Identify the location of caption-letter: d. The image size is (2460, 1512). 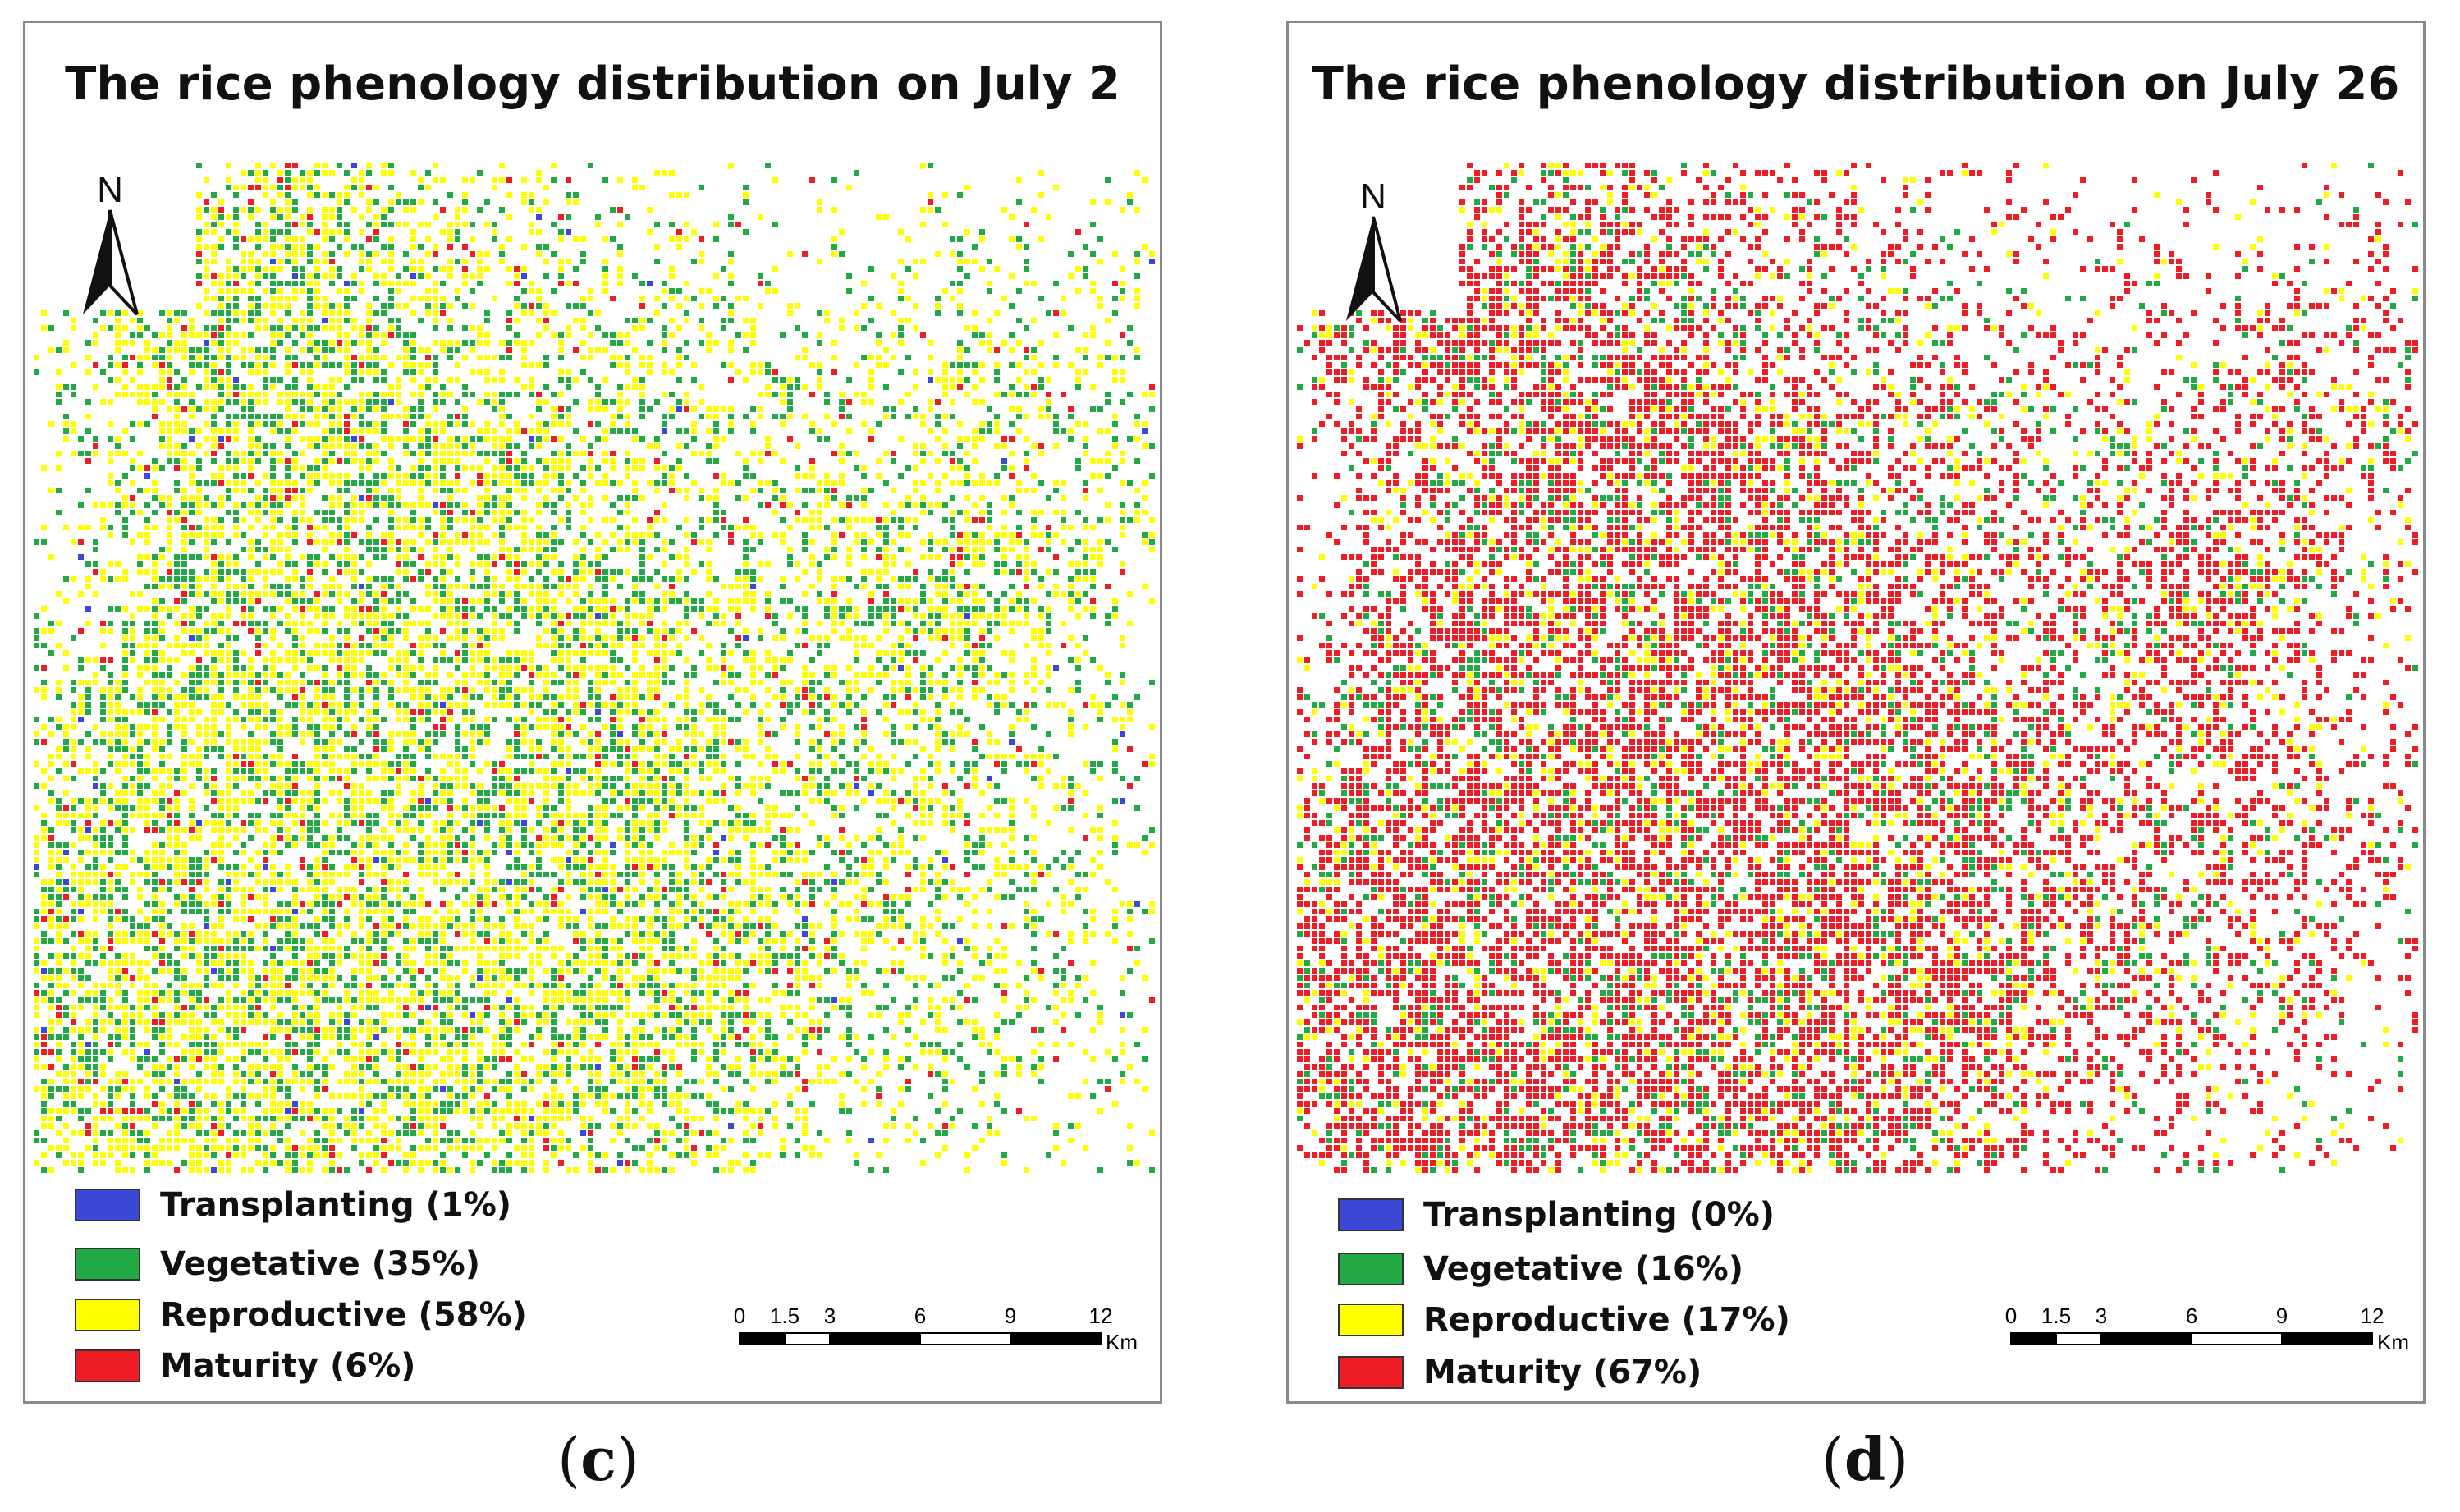
(1864, 1459).